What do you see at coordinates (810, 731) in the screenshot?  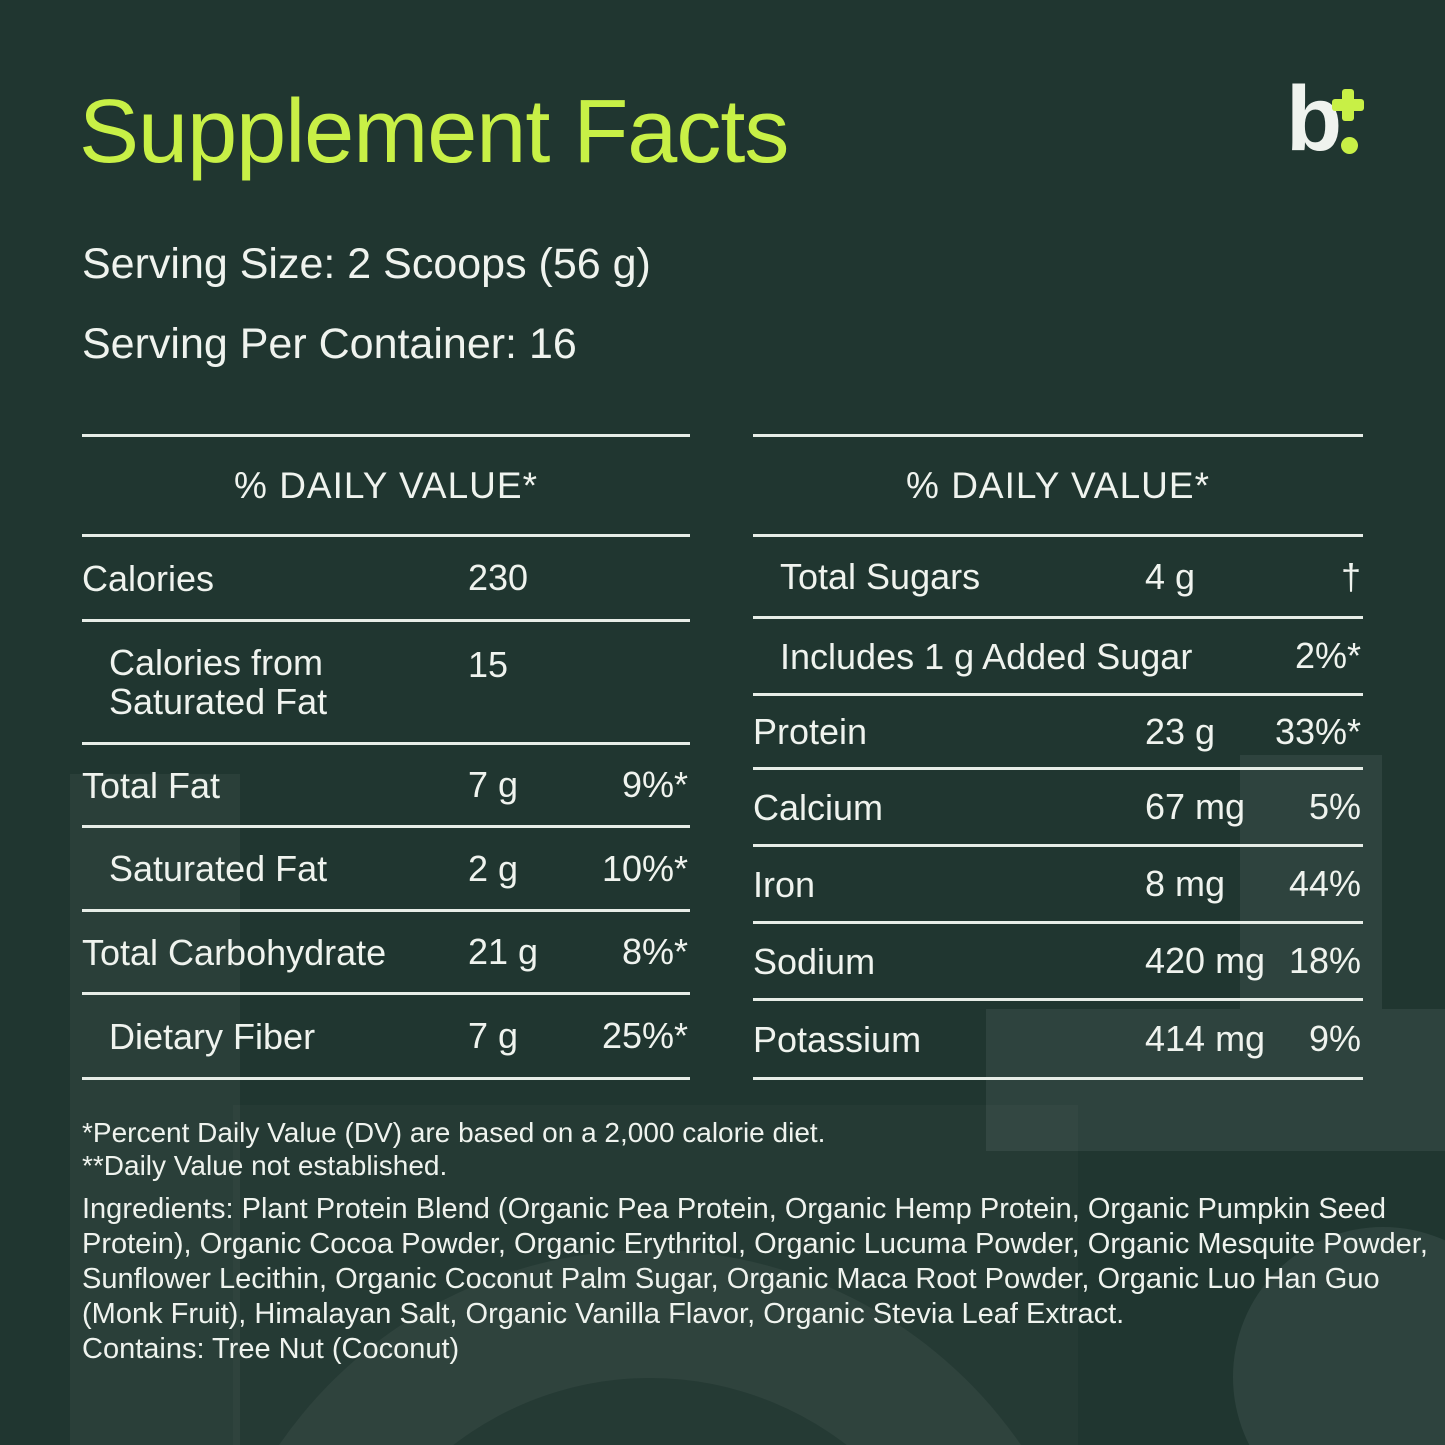 I see `nutrient-label: Protein` at bounding box center [810, 731].